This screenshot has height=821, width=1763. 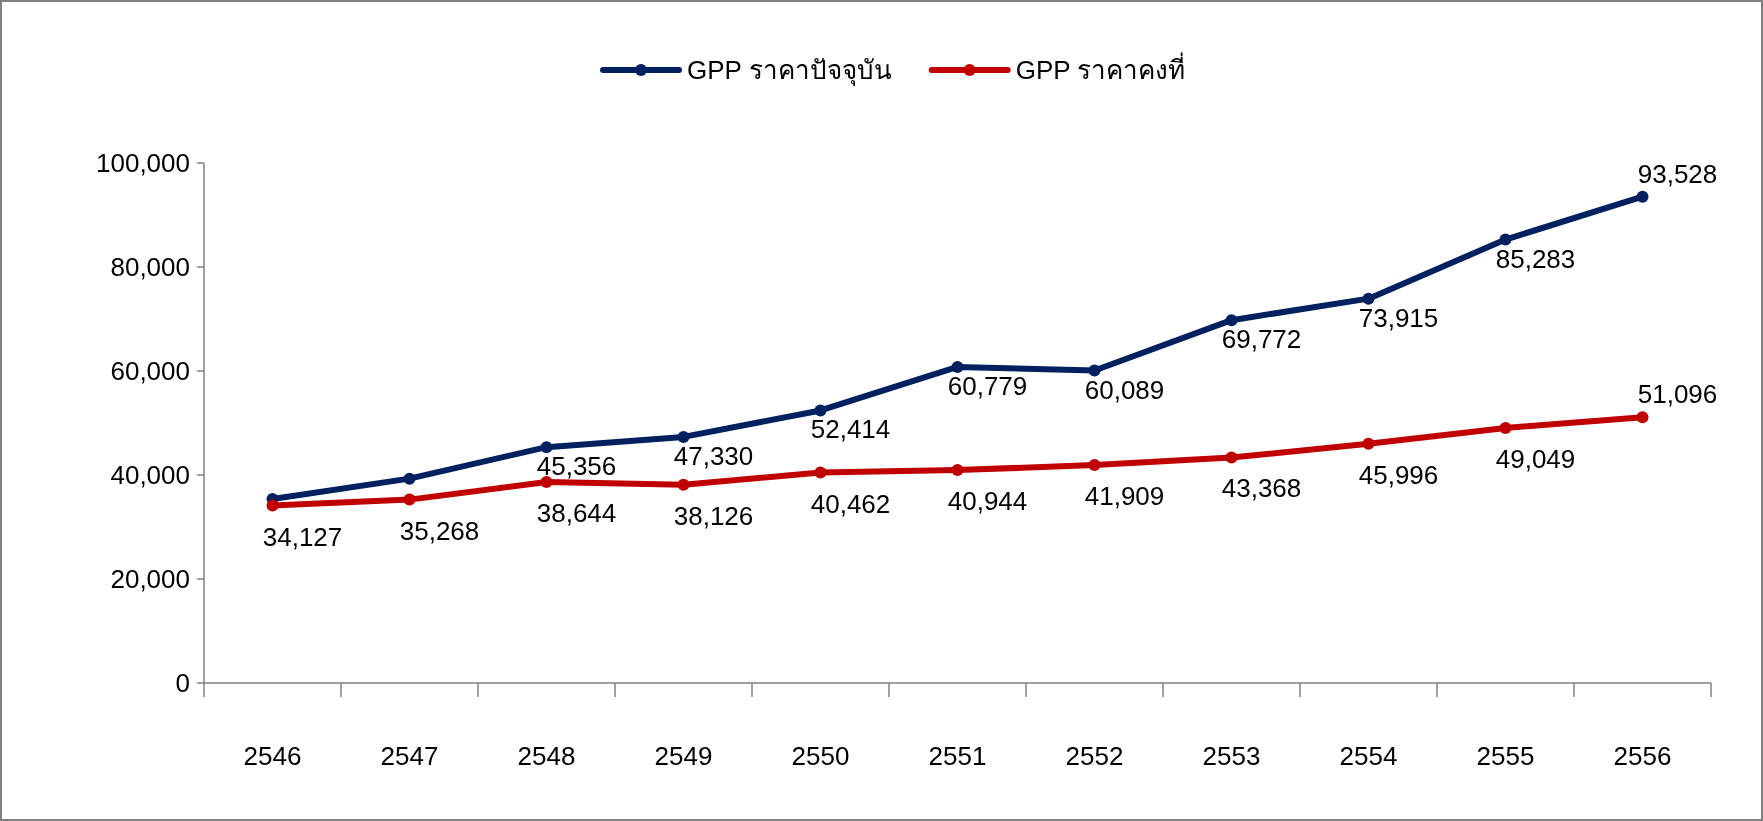 I want to click on data-label: 40,944, so click(x=987, y=501).